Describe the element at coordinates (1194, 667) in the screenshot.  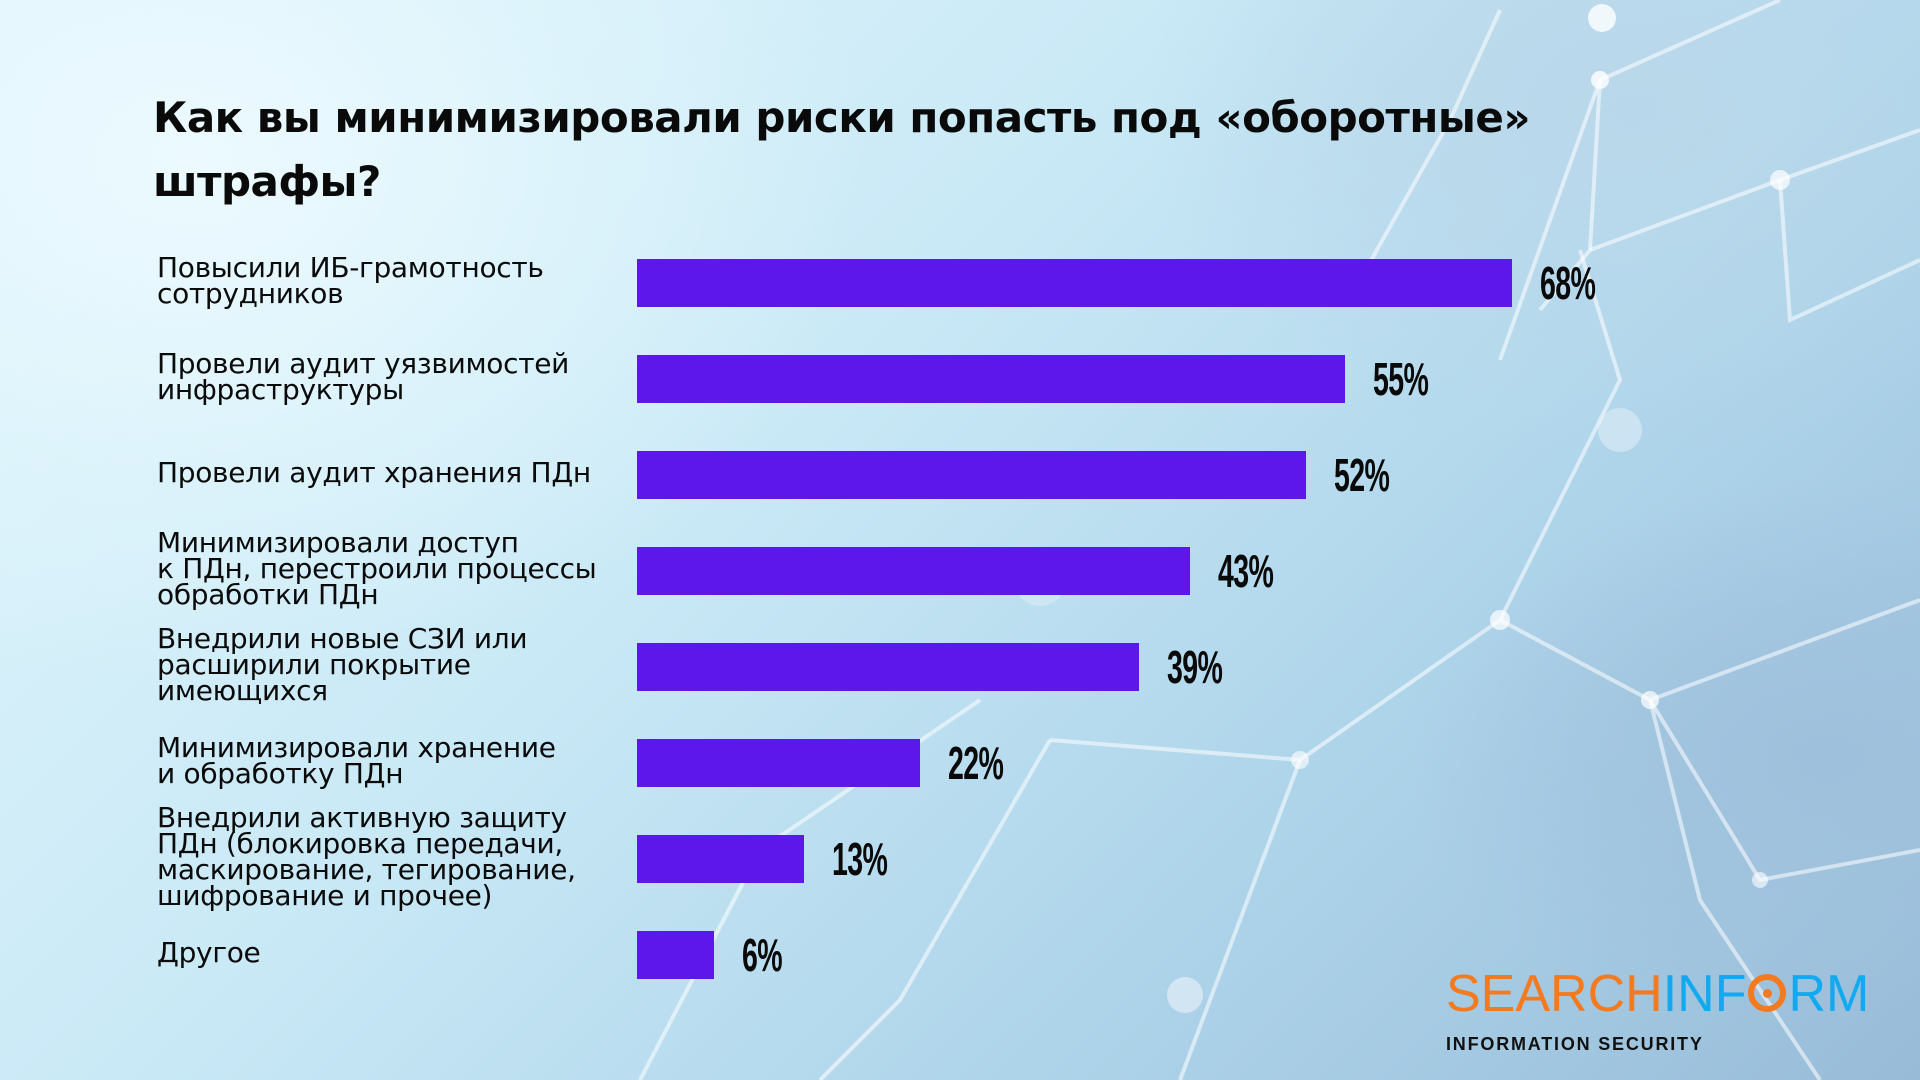
I see `value-label: 39%` at that location.